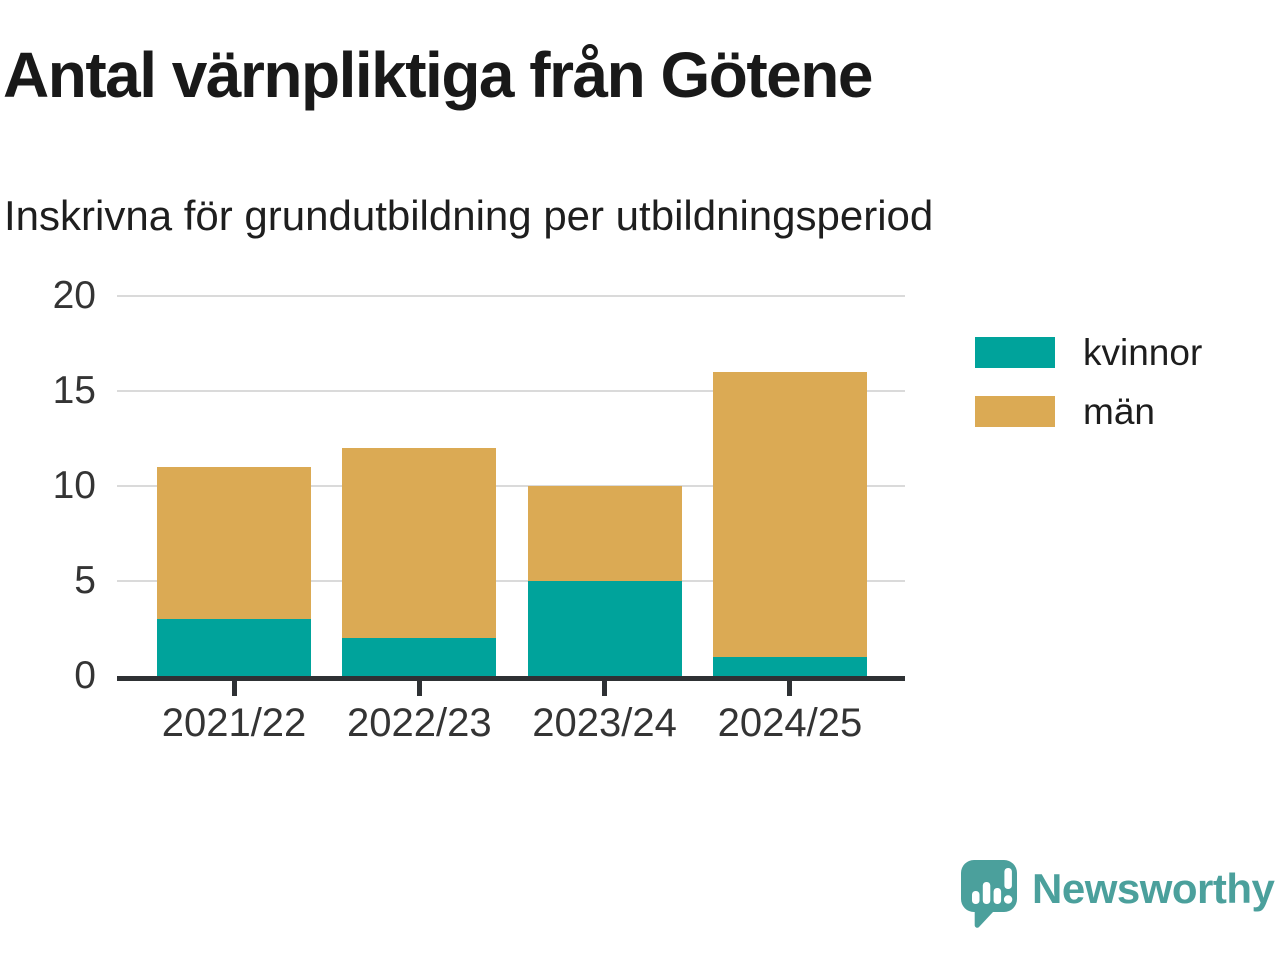 The width and height of the screenshot is (1280, 960). What do you see at coordinates (789, 514) in the screenshot?
I see `bar-segment-män-2024/25` at bounding box center [789, 514].